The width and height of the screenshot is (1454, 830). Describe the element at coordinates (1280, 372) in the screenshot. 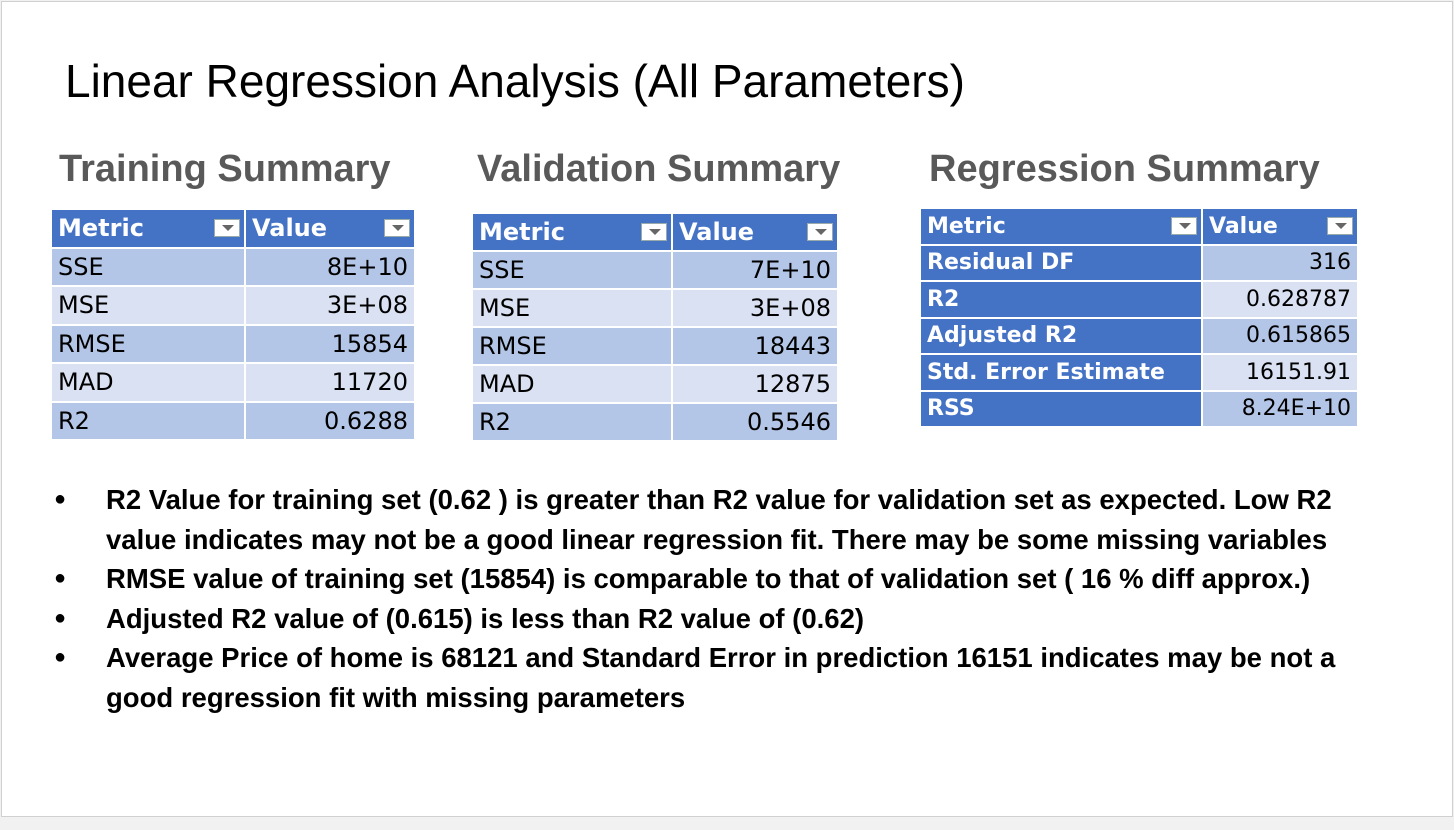

I see `table-cell: 16151.91` at that location.